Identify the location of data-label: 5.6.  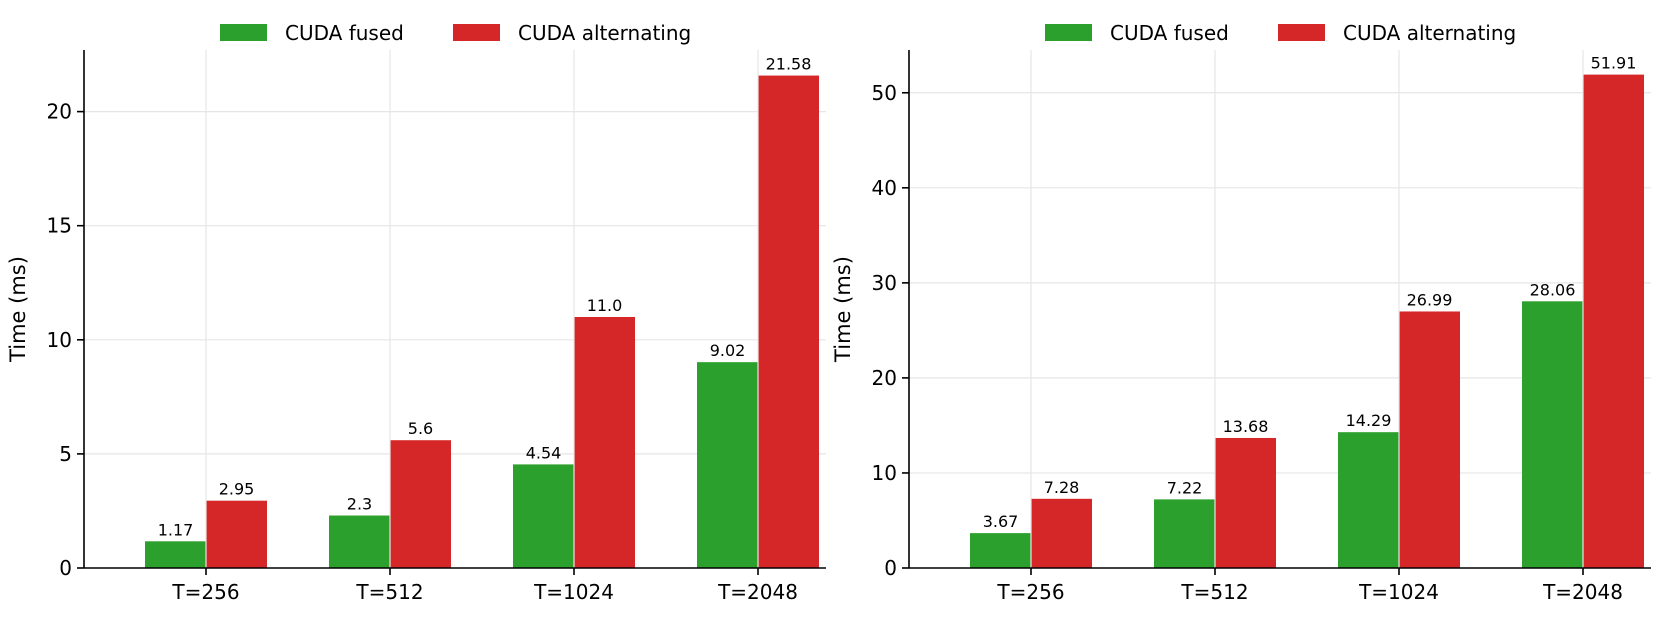
(420, 428).